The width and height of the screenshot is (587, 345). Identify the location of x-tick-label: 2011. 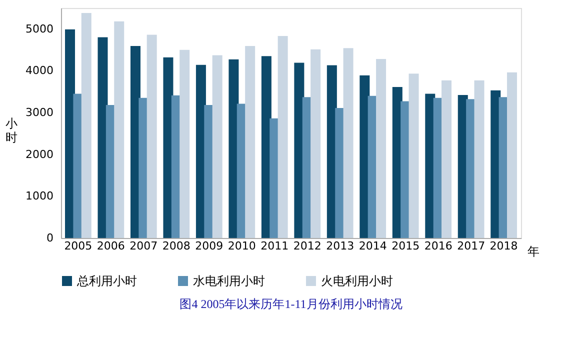
(274, 246).